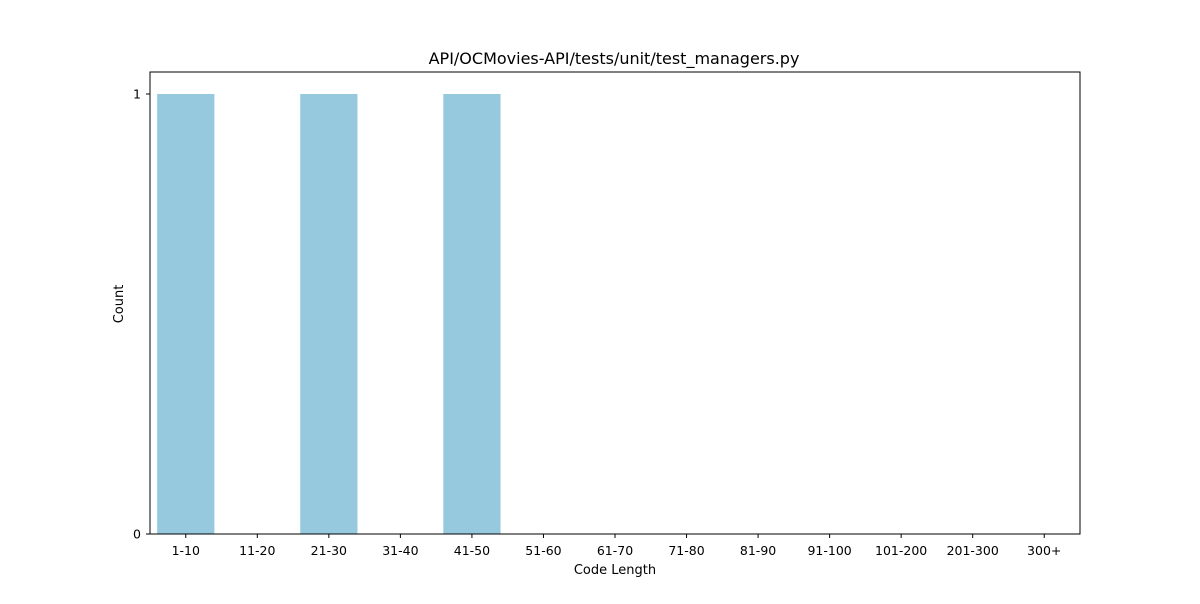 The height and width of the screenshot is (604, 1200). Describe the element at coordinates (1044, 550) in the screenshot. I see `x-tick-label: 300+` at that location.